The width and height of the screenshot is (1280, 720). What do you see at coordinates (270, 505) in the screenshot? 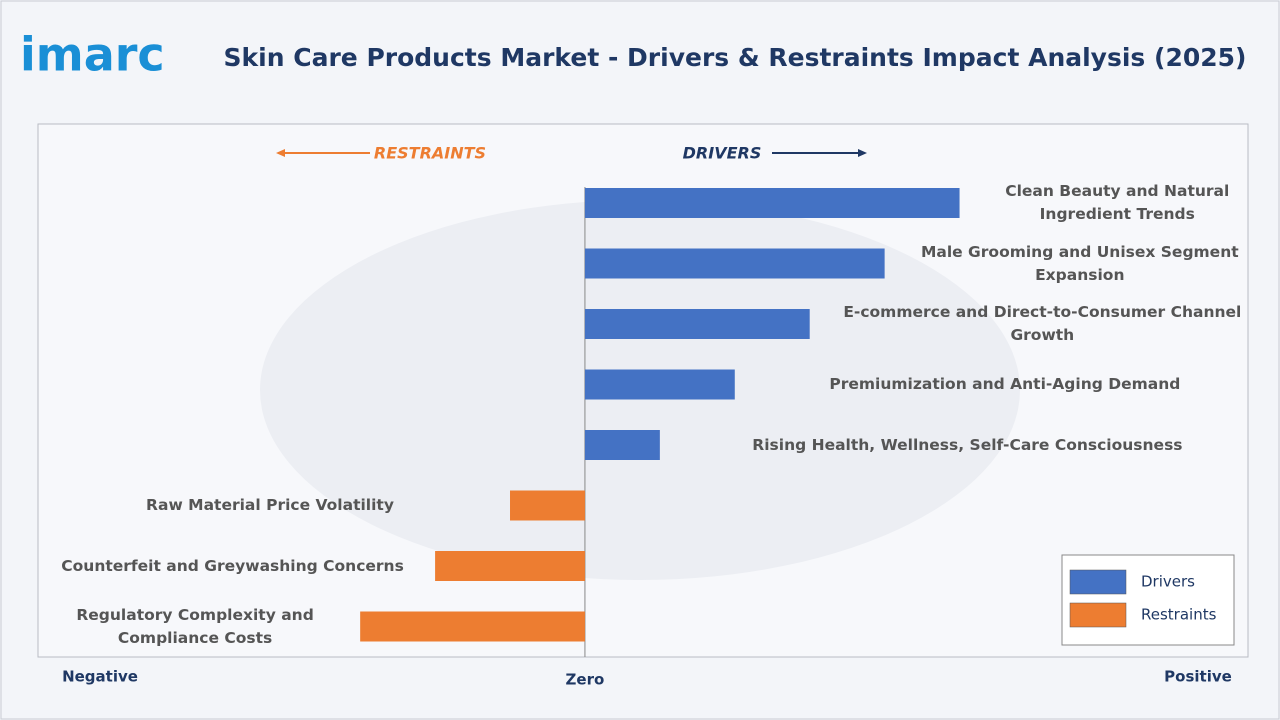
I see `category-label: Raw Material Price Volatility` at bounding box center [270, 505].